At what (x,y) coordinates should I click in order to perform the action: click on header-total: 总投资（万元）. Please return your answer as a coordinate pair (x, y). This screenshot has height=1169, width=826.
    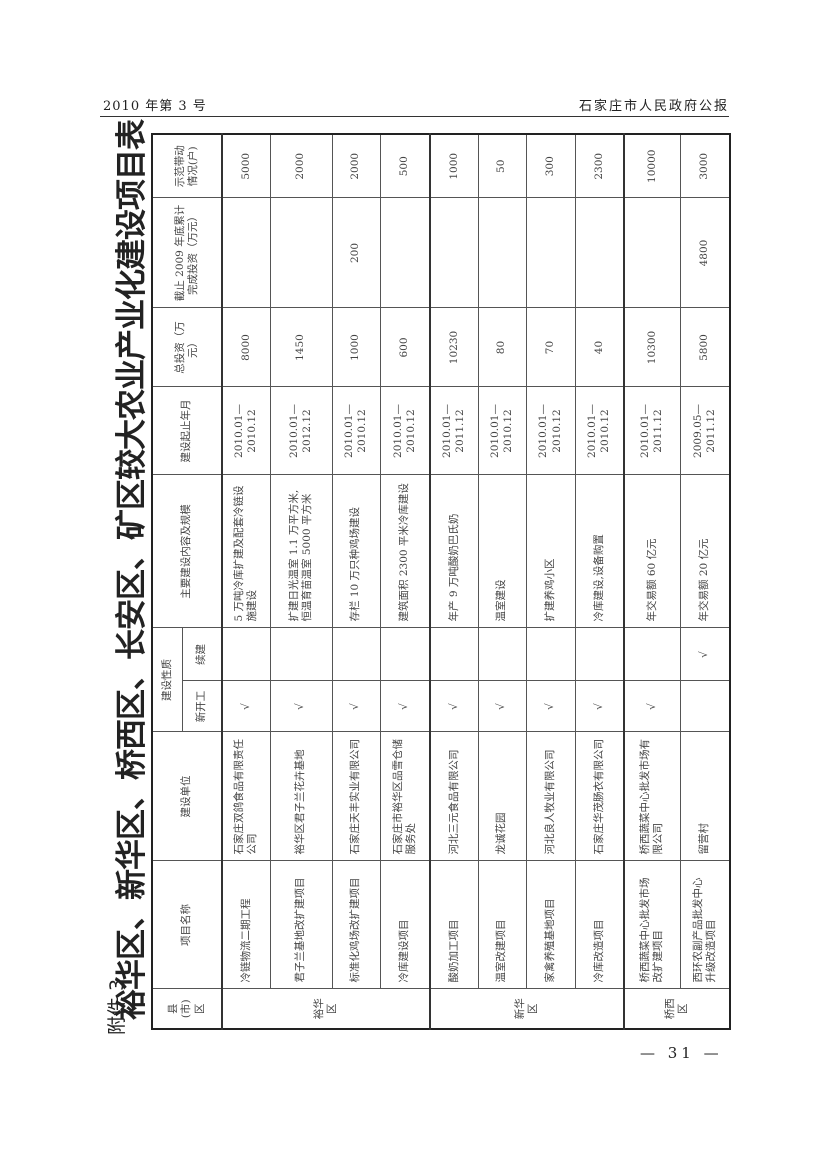
    Looking at the image, I should click on (187, 347).